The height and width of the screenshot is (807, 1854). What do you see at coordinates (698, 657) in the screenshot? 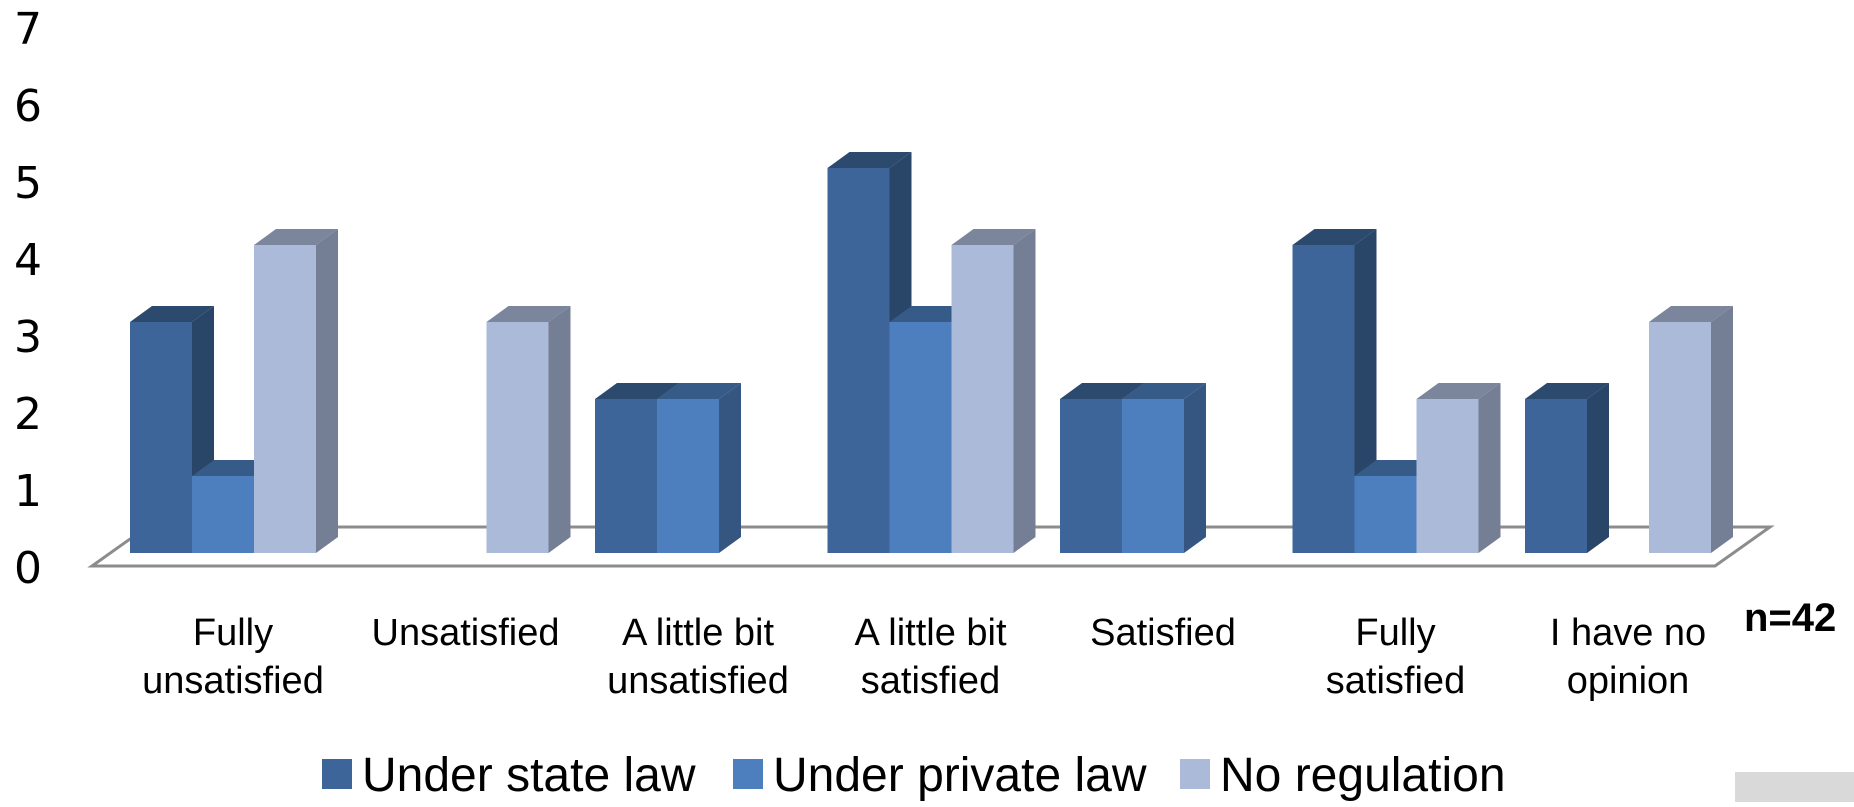
I see `category-label: A little bit unsatisfied` at bounding box center [698, 657].